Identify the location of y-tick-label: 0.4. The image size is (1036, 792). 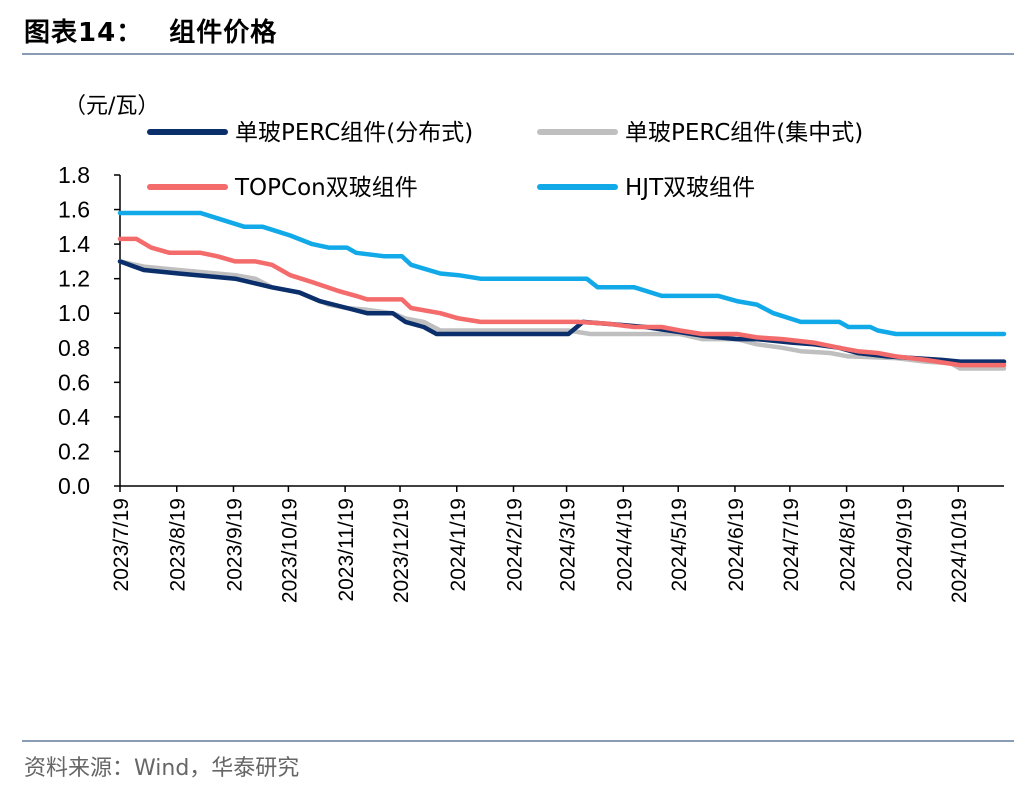
(74, 417).